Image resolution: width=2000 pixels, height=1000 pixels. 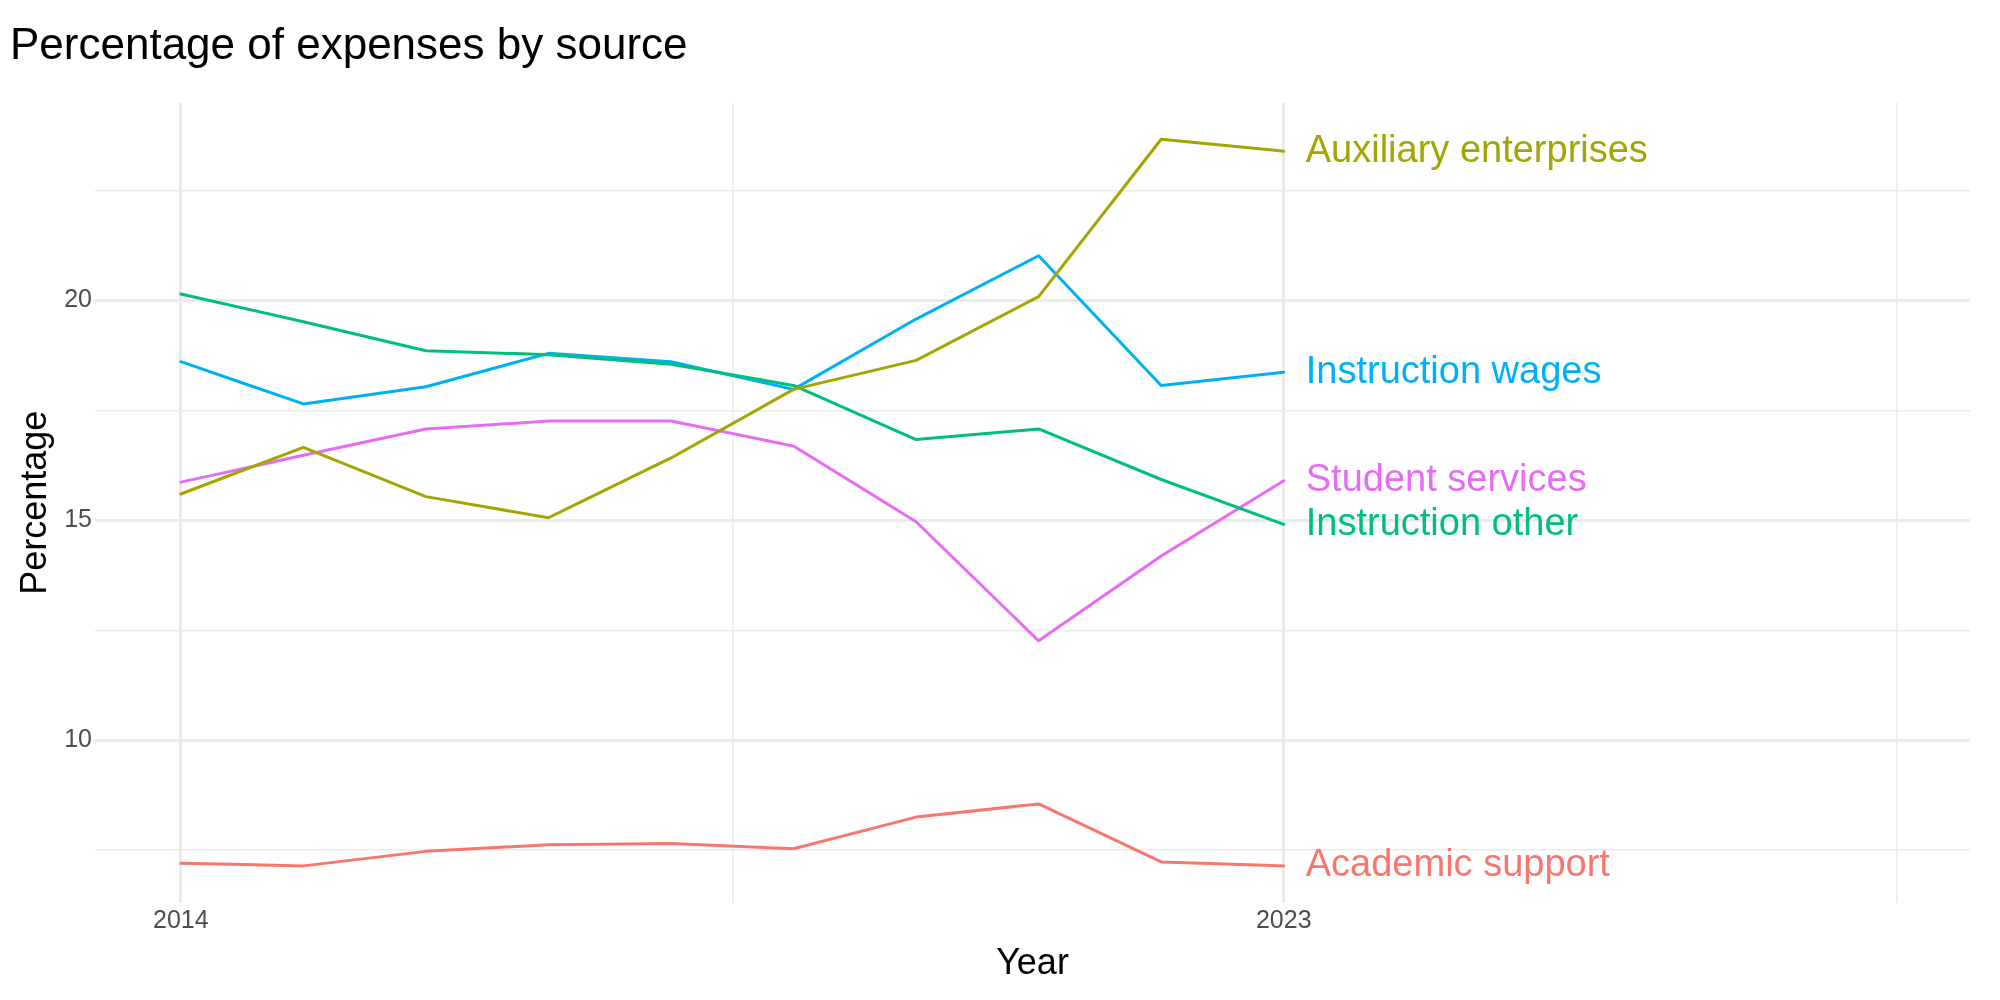 I want to click on series-label: Instruction wages, so click(x=1453, y=369).